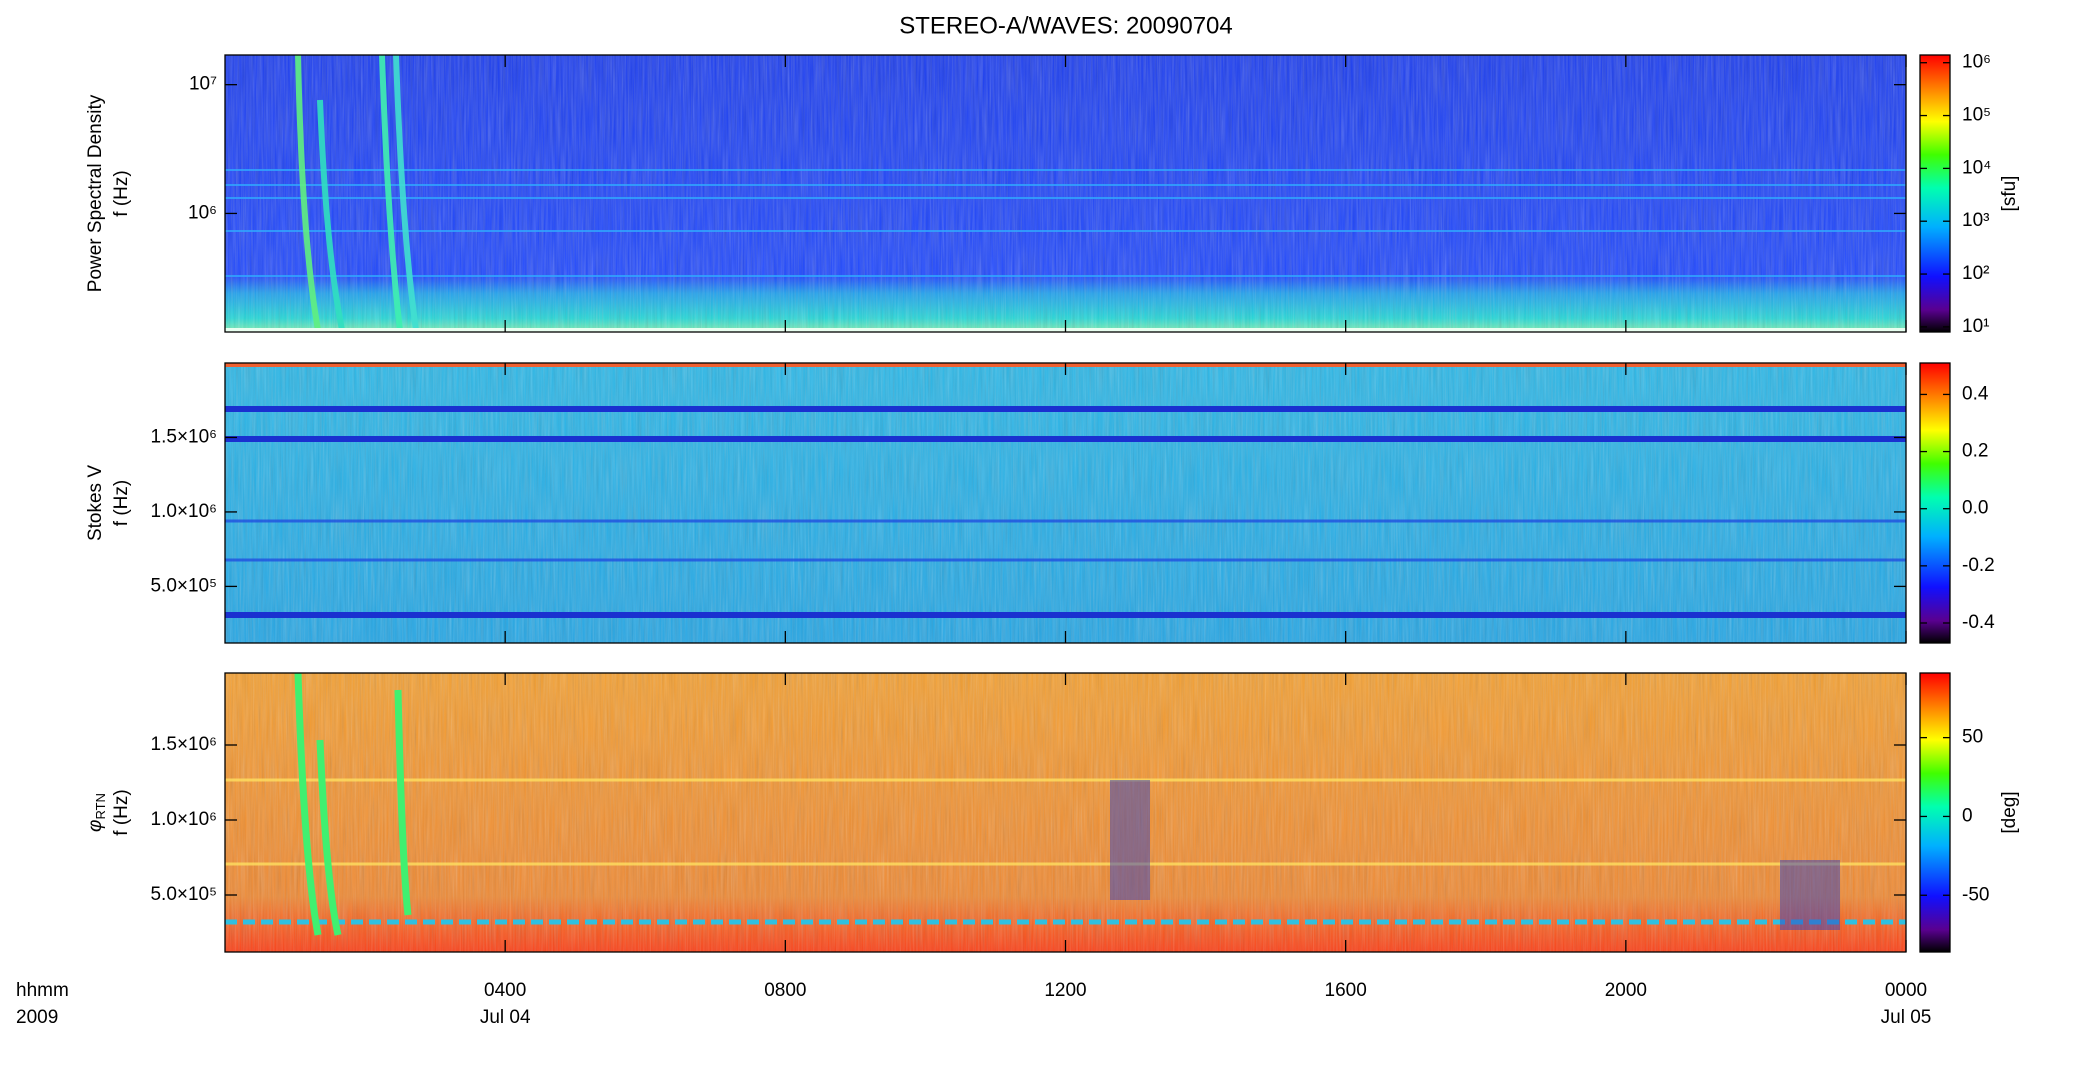 The image size is (2096, 1080). I want to click on y-tick-label: 10⁶, so click(202, 212).